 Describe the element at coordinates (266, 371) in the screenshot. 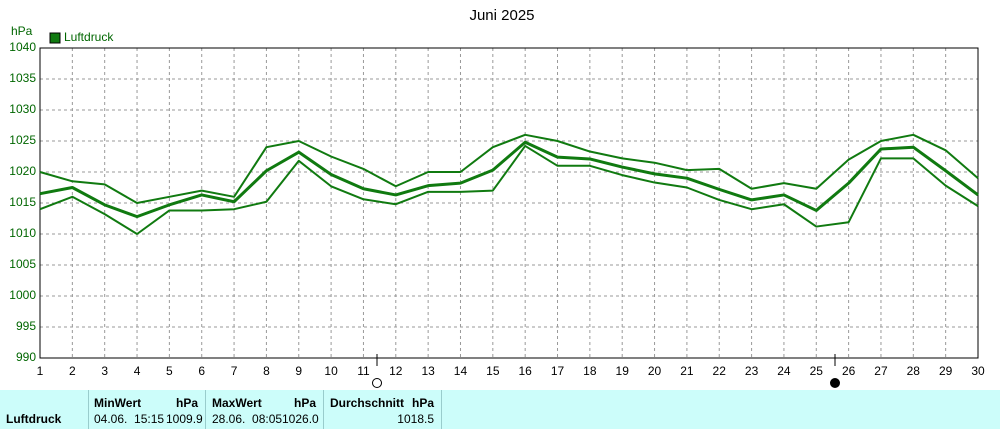

I see `x-tick-label: 8` at that location.